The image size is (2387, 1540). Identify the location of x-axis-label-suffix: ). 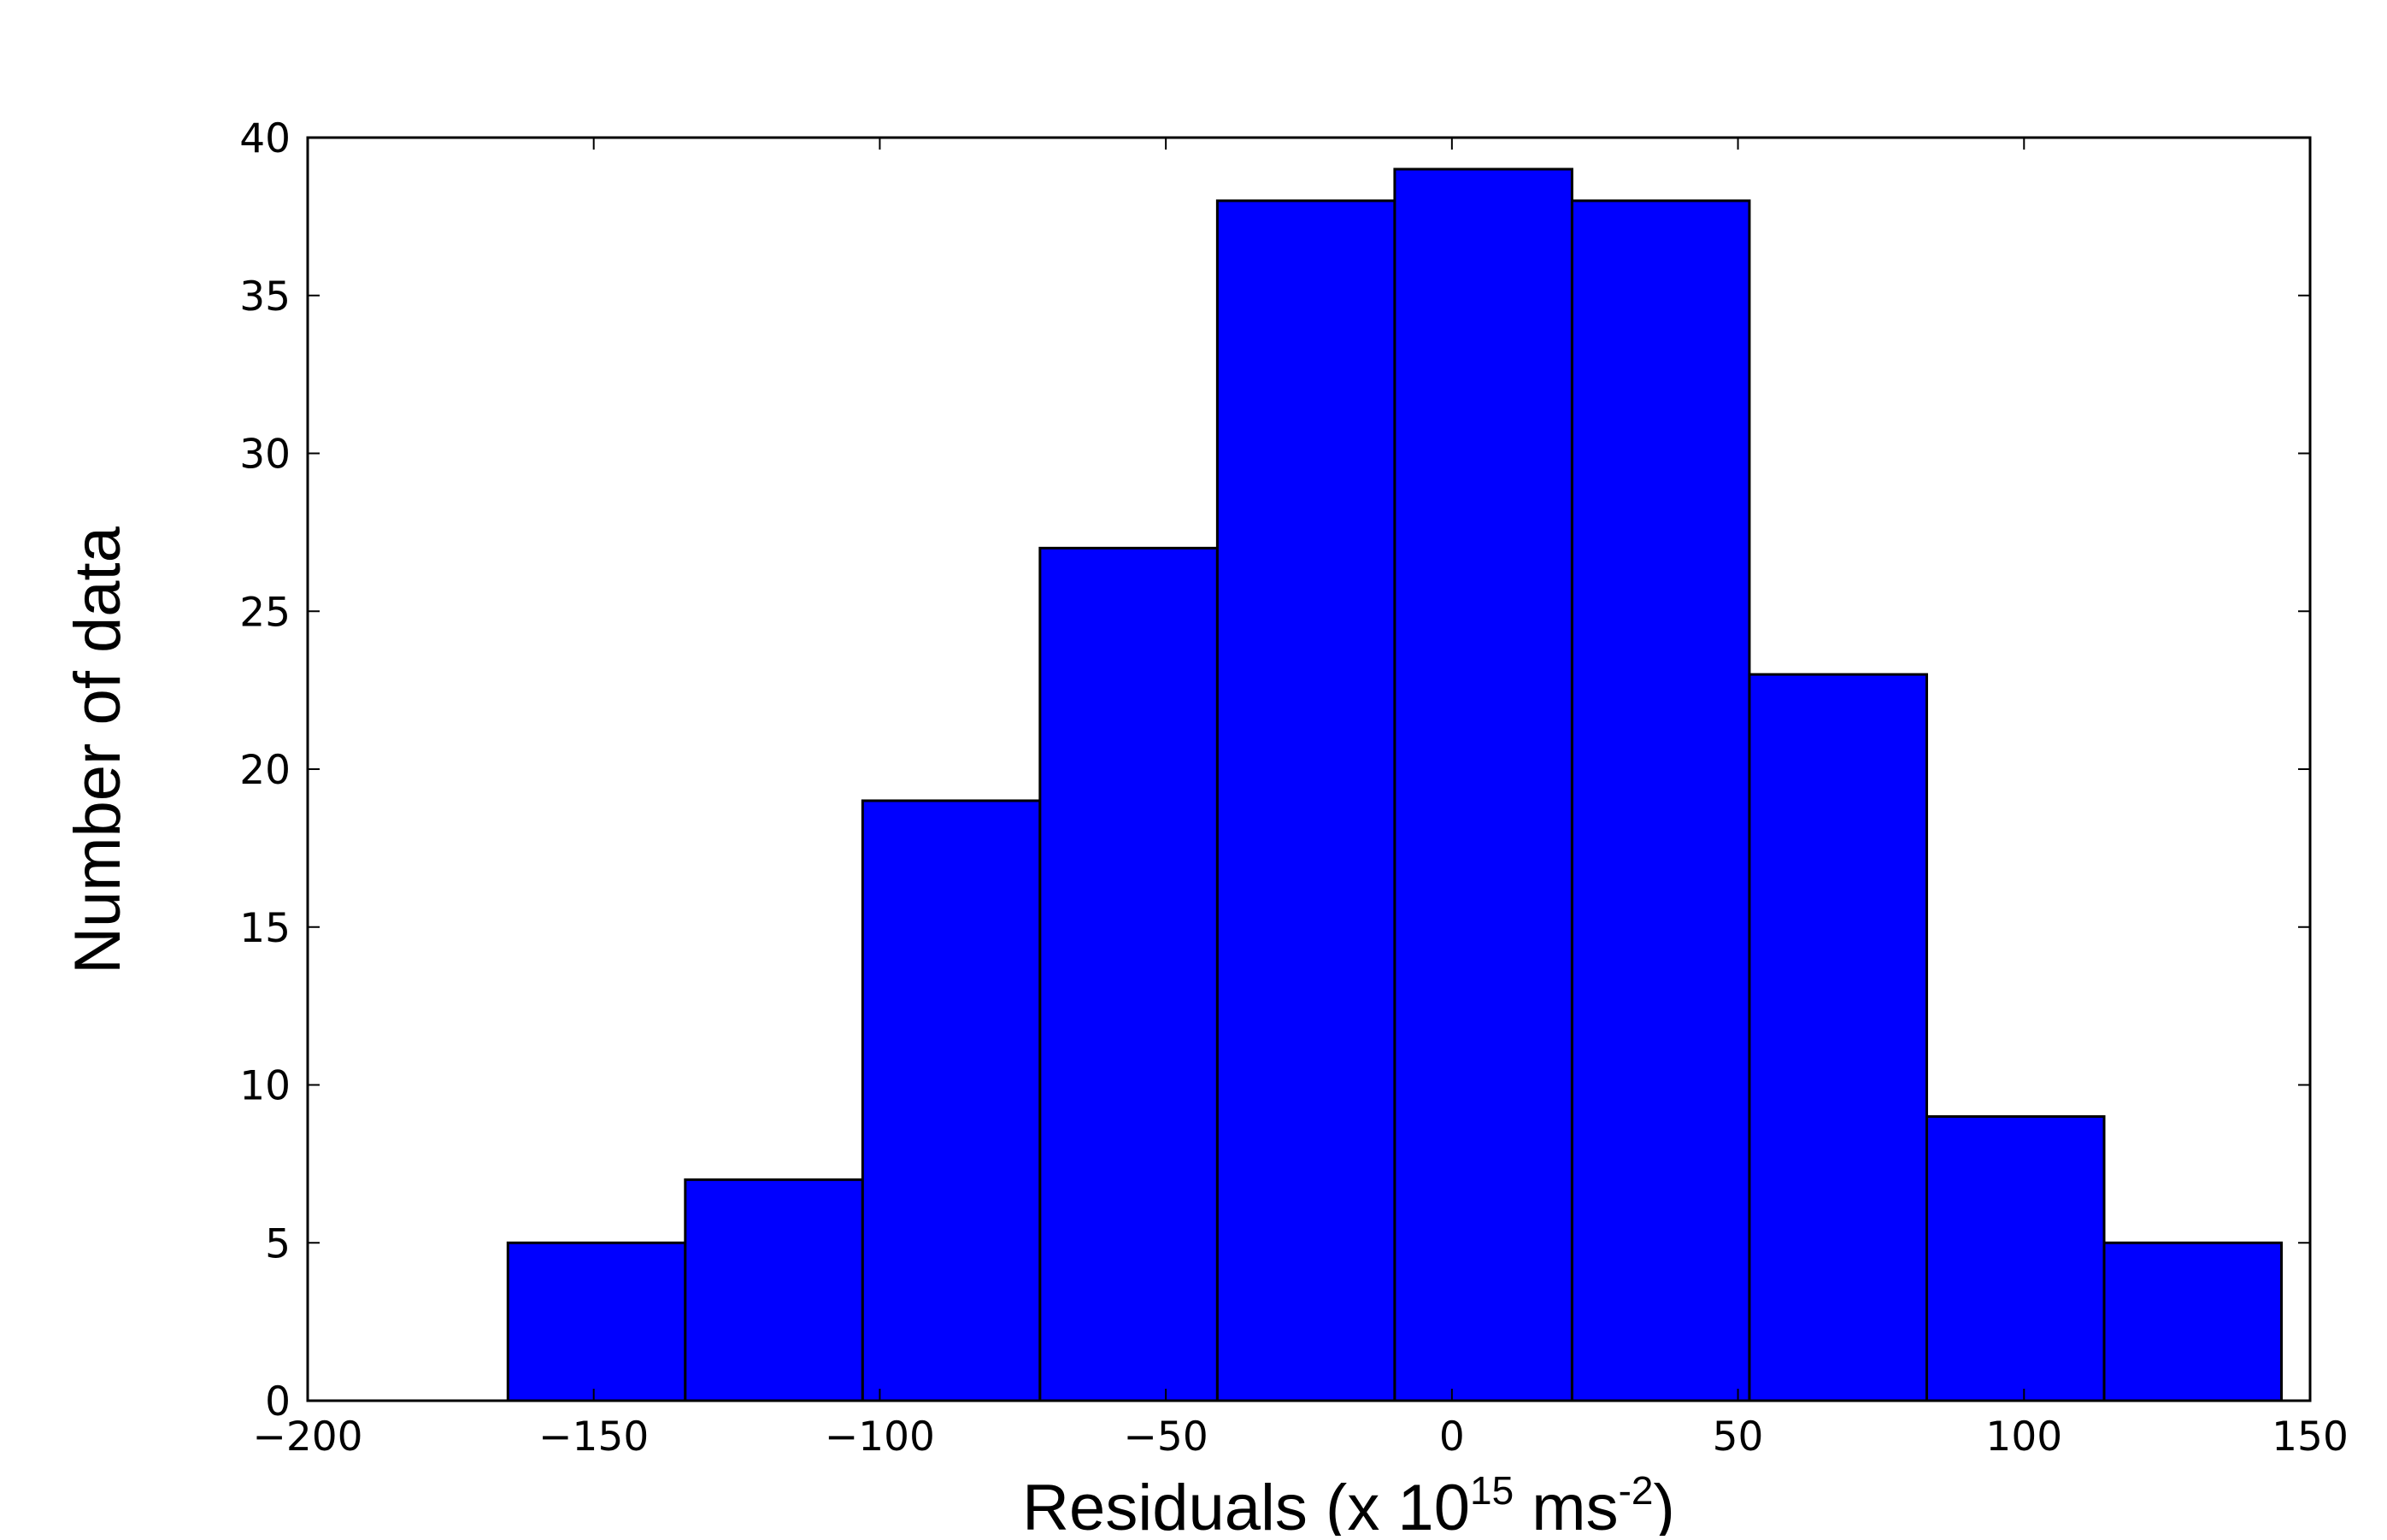
(1665, 1504).